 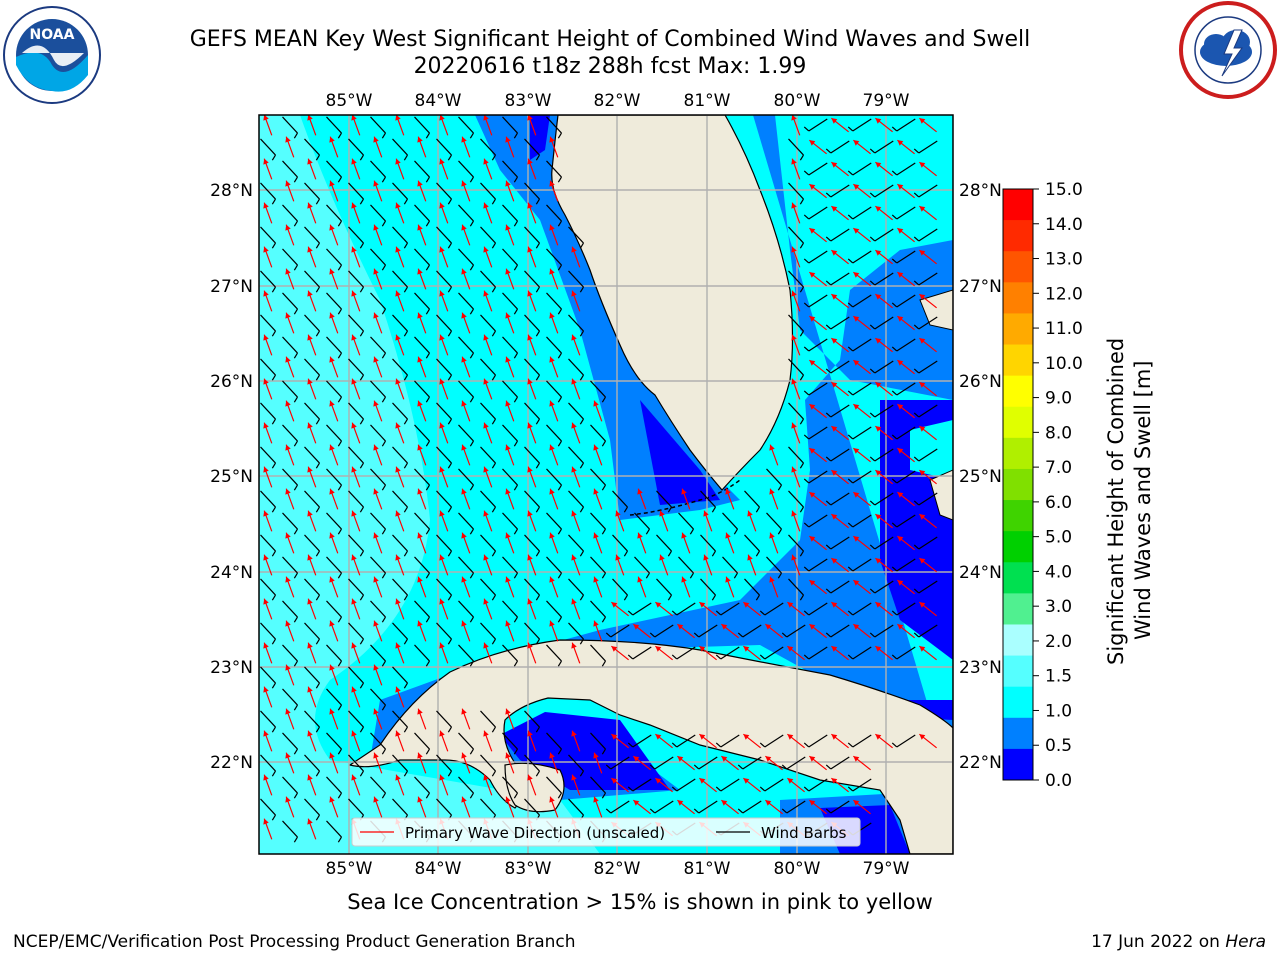 I want to click on lat-labels-right: 28°N 27°N 26°N 25°N 24°N 23°N 22°N, so click(x=980, y=477).